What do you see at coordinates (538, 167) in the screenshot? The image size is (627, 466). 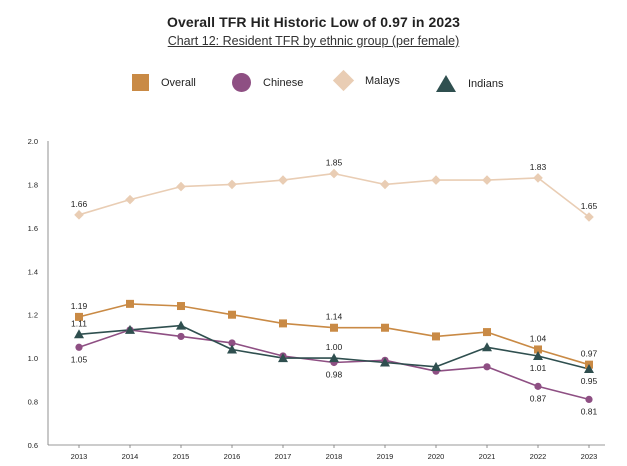 I see `data-label-malays: 1.83` at bounding box center [538, 167].